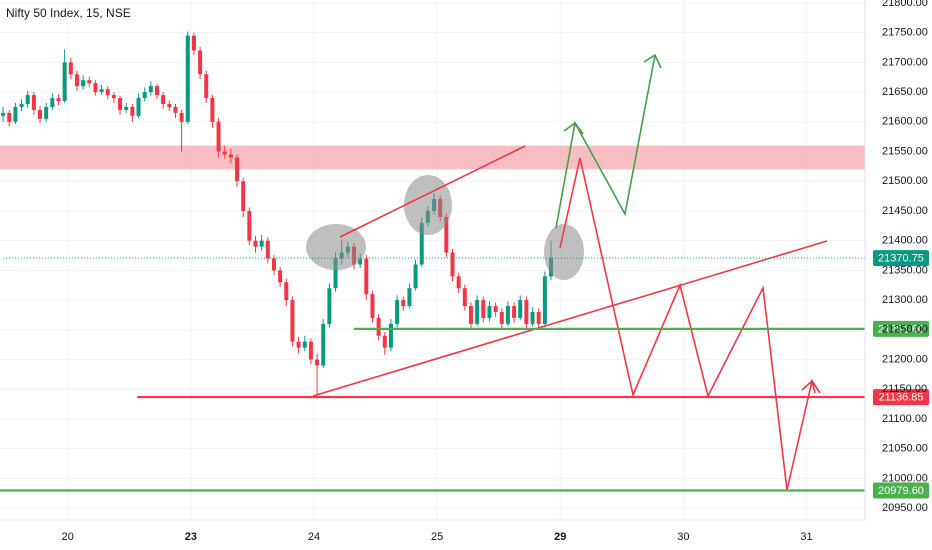 The width and height of the screenshot is (932, 550). I want to click on x-tick-label: 30, so click(683, 537).